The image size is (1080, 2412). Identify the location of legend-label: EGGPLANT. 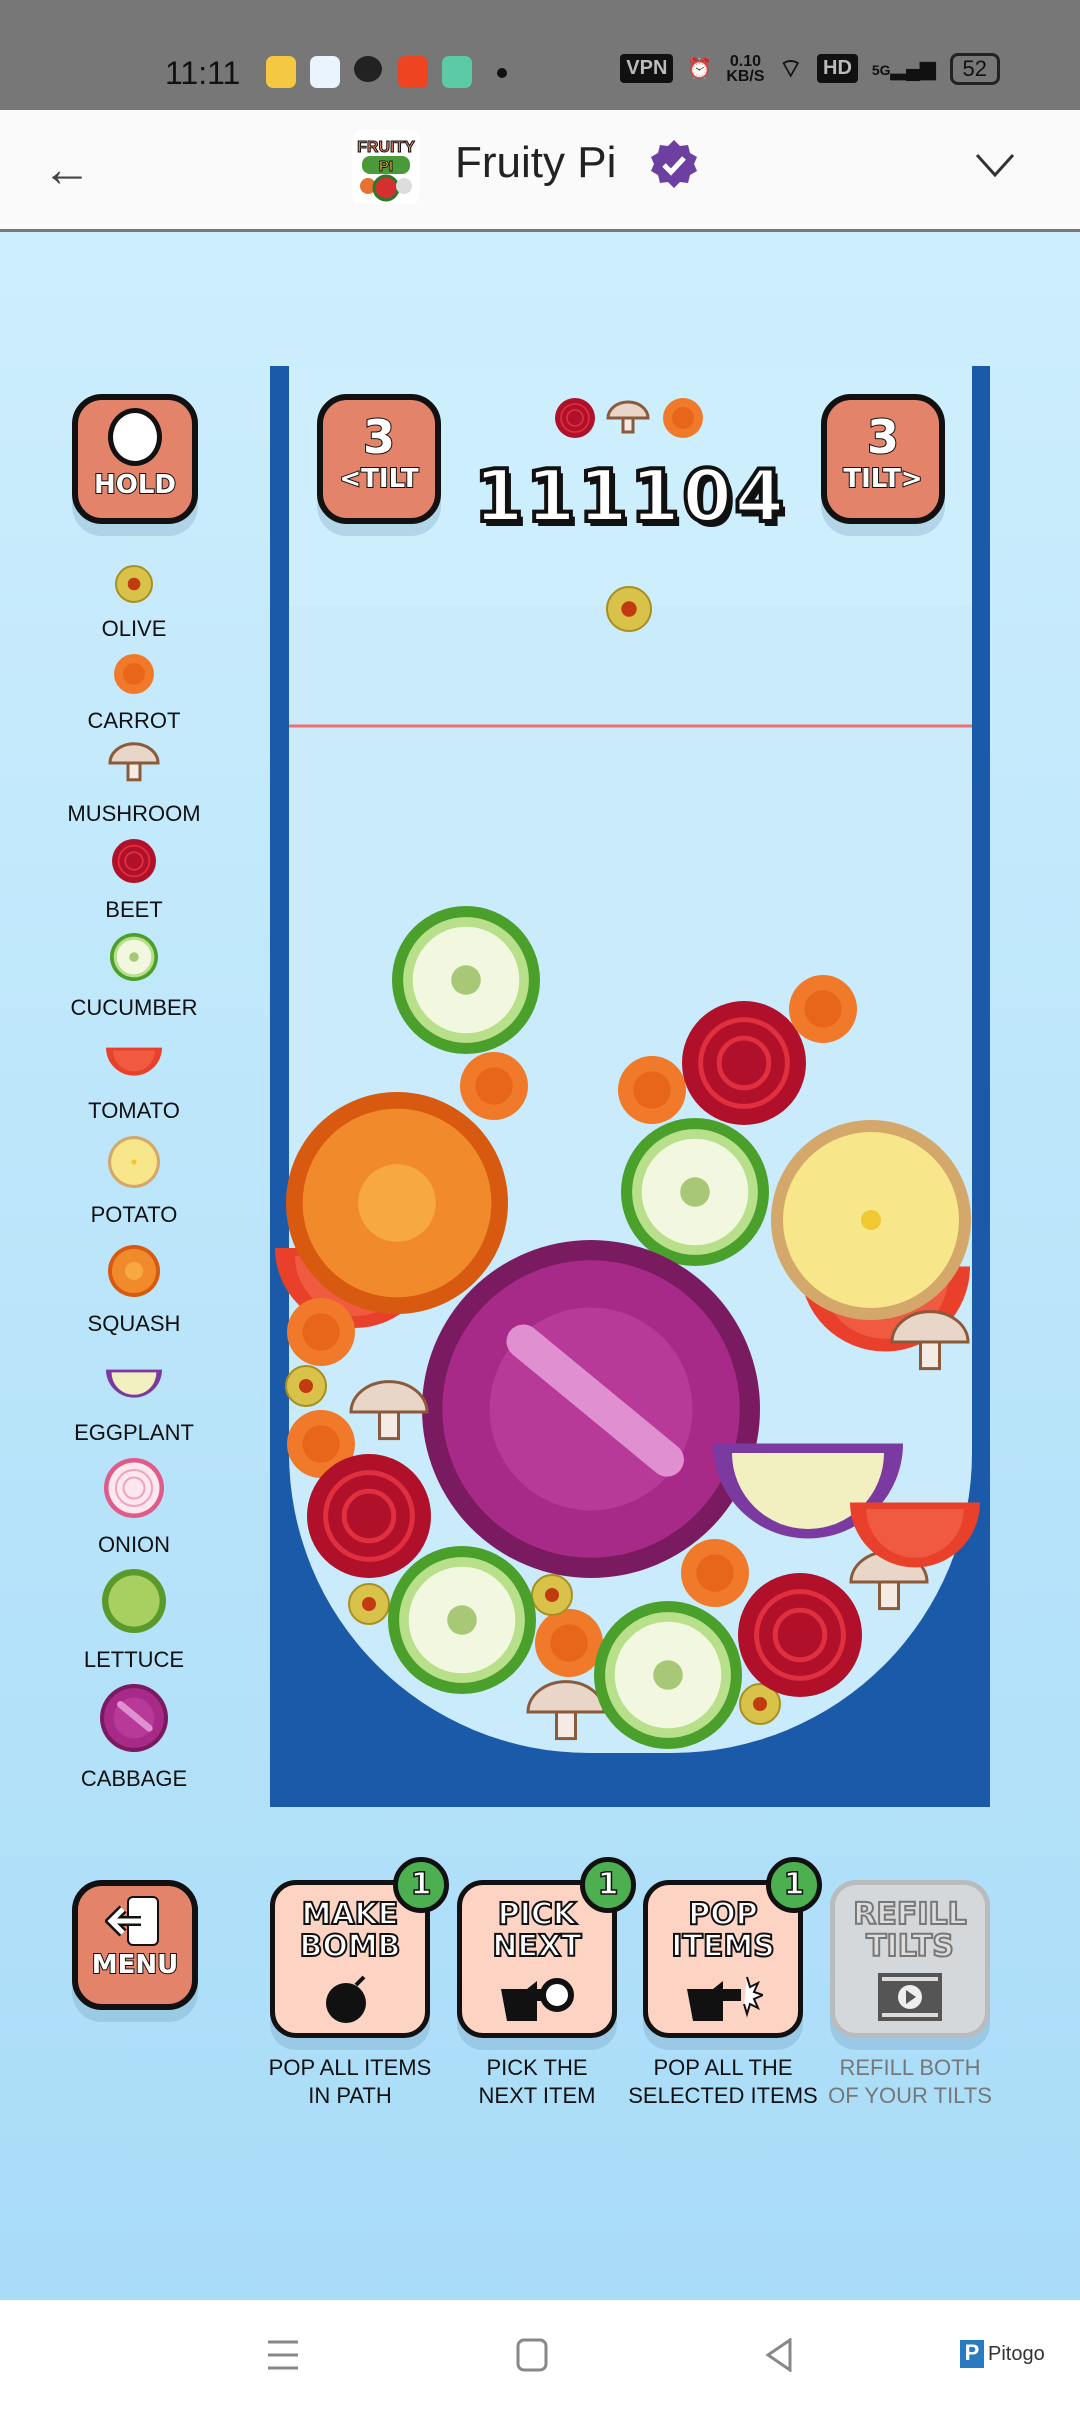
(134, 1432).